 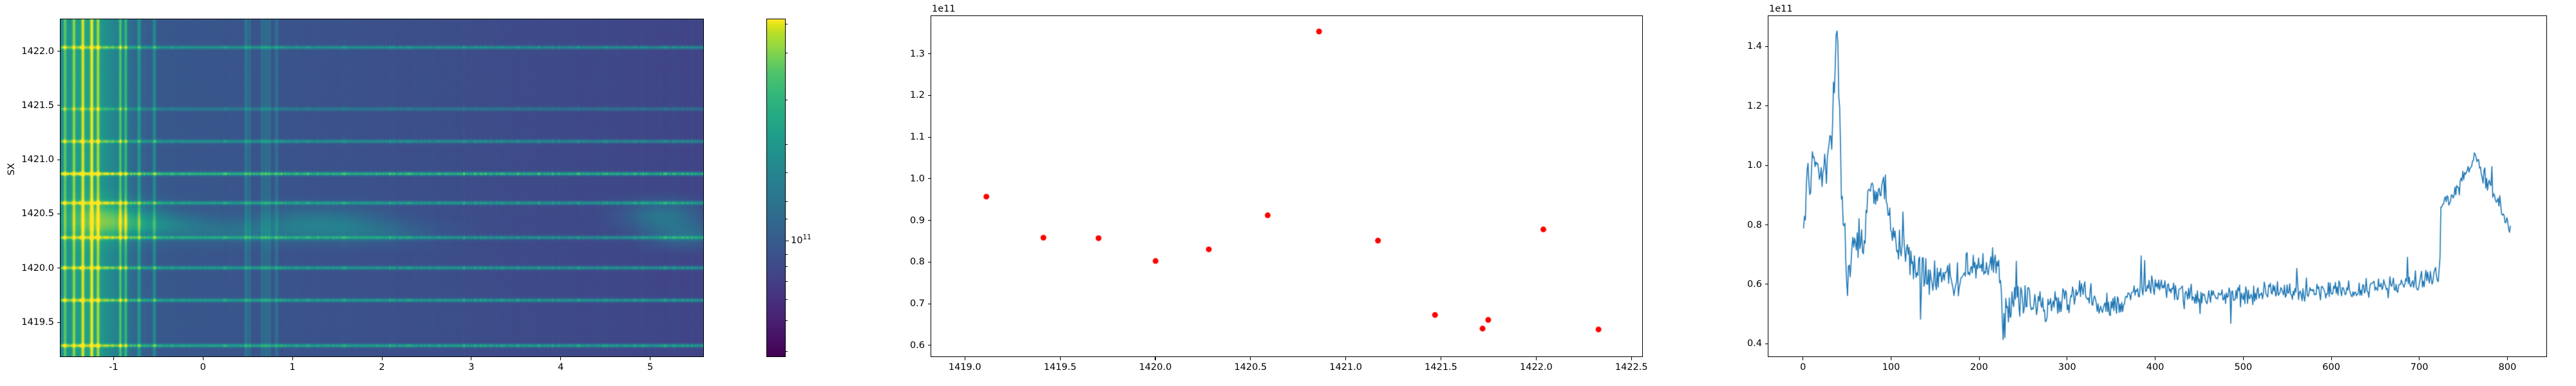 I want to click on y-tick-label: 0.9, so click(x=917, y=220).